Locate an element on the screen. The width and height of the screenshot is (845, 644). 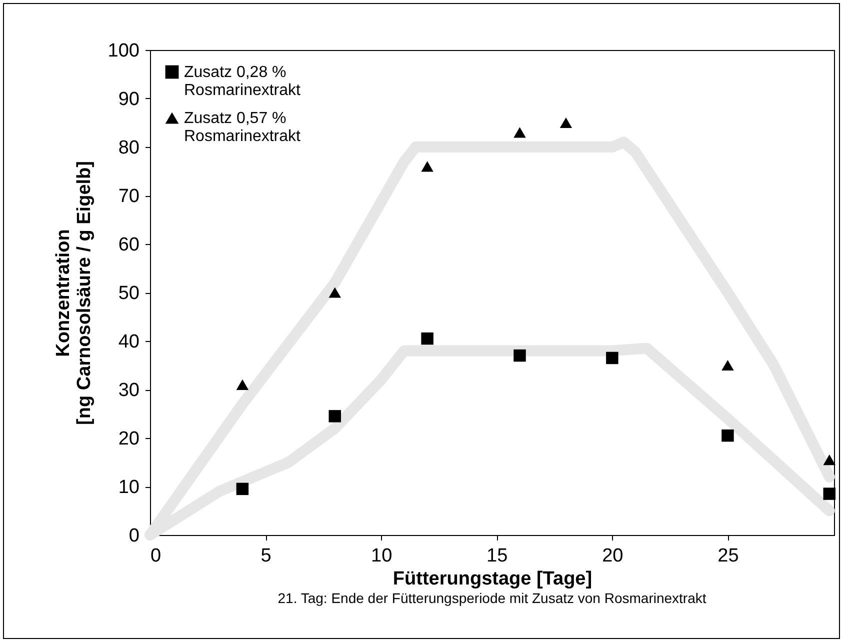
x-tick-label: 5 is located at coordinates (266, 556).